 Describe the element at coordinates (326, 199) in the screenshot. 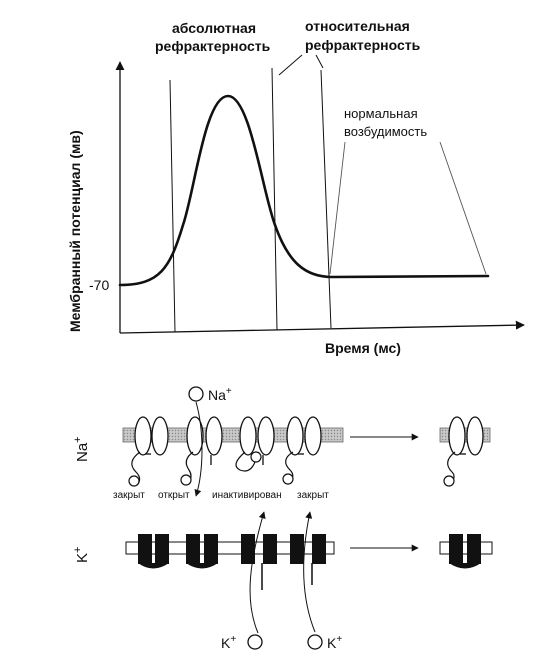

I see `relative-end-line` at that location.